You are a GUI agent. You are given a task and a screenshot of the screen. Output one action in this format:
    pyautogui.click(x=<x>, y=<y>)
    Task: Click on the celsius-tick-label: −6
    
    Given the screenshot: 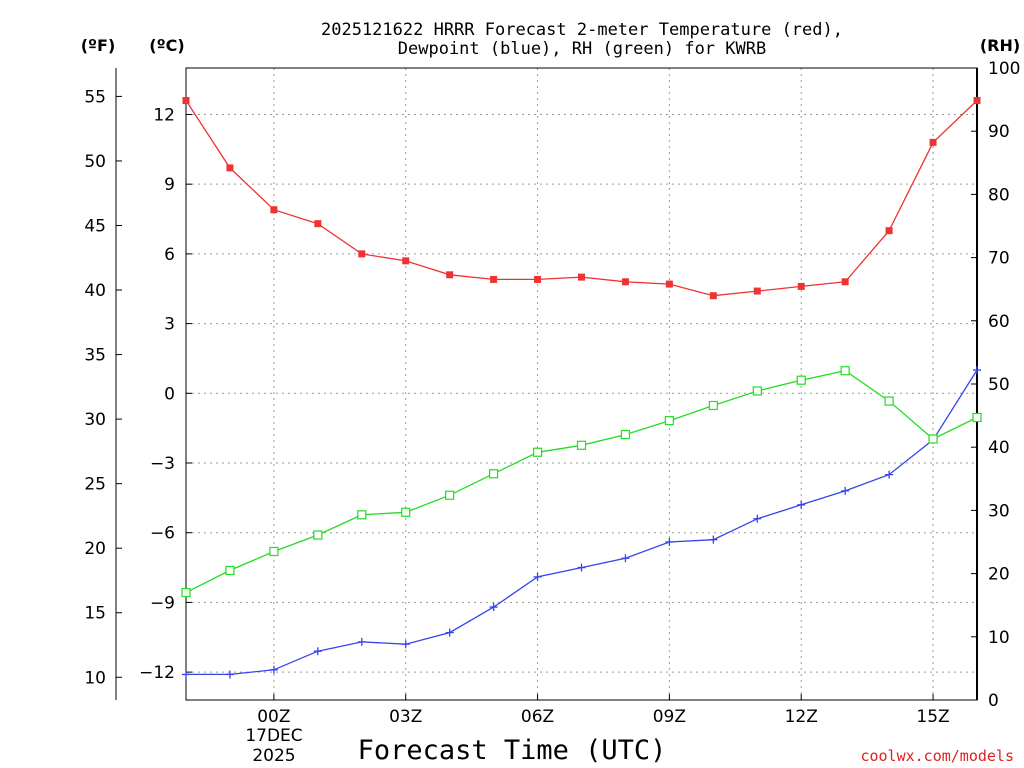 What is the action you would take?
    pyautogui.click(x=162, y=534)
    